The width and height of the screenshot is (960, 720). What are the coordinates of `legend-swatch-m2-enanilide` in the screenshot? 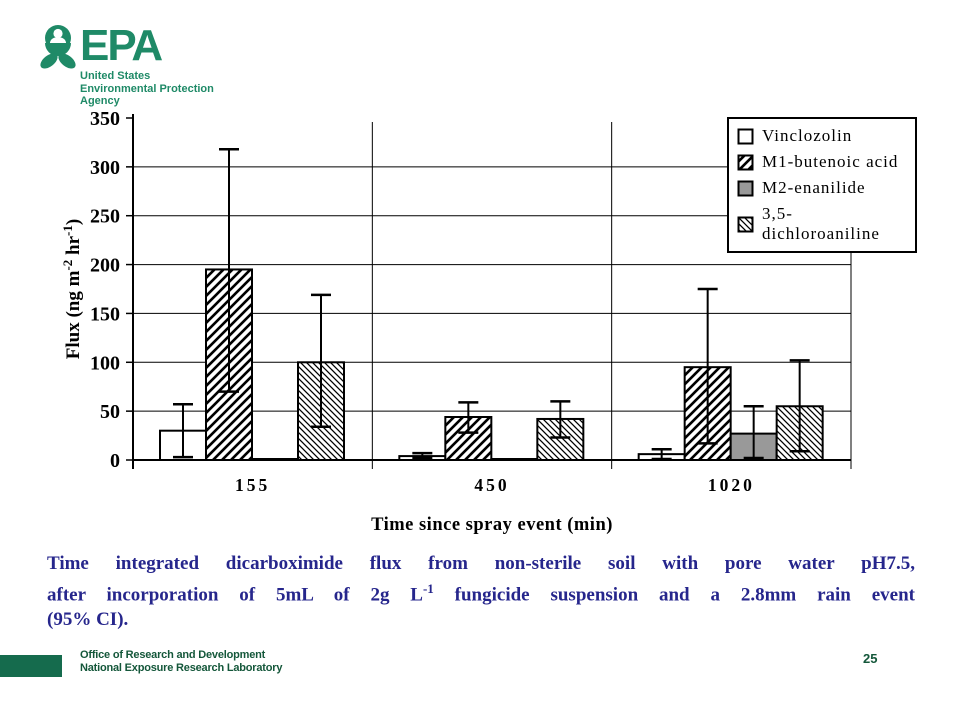 It's located at (745, 188).